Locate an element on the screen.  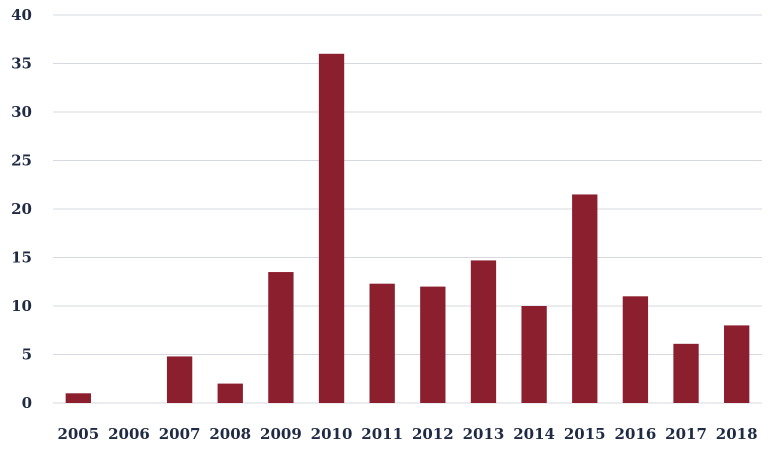
bar-2014 is located at coordinates (534, 354).